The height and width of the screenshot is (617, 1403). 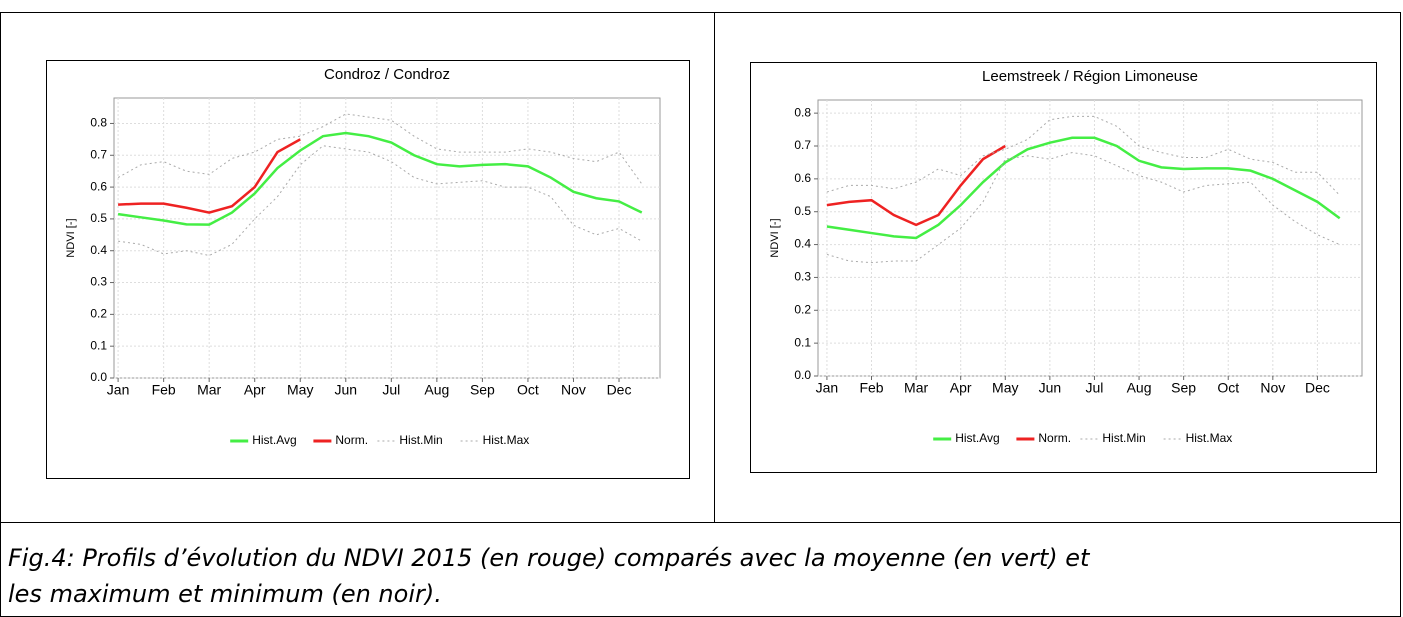 I want to click on chart-title: Condroz / Condroz, so click(x=387, y=74).